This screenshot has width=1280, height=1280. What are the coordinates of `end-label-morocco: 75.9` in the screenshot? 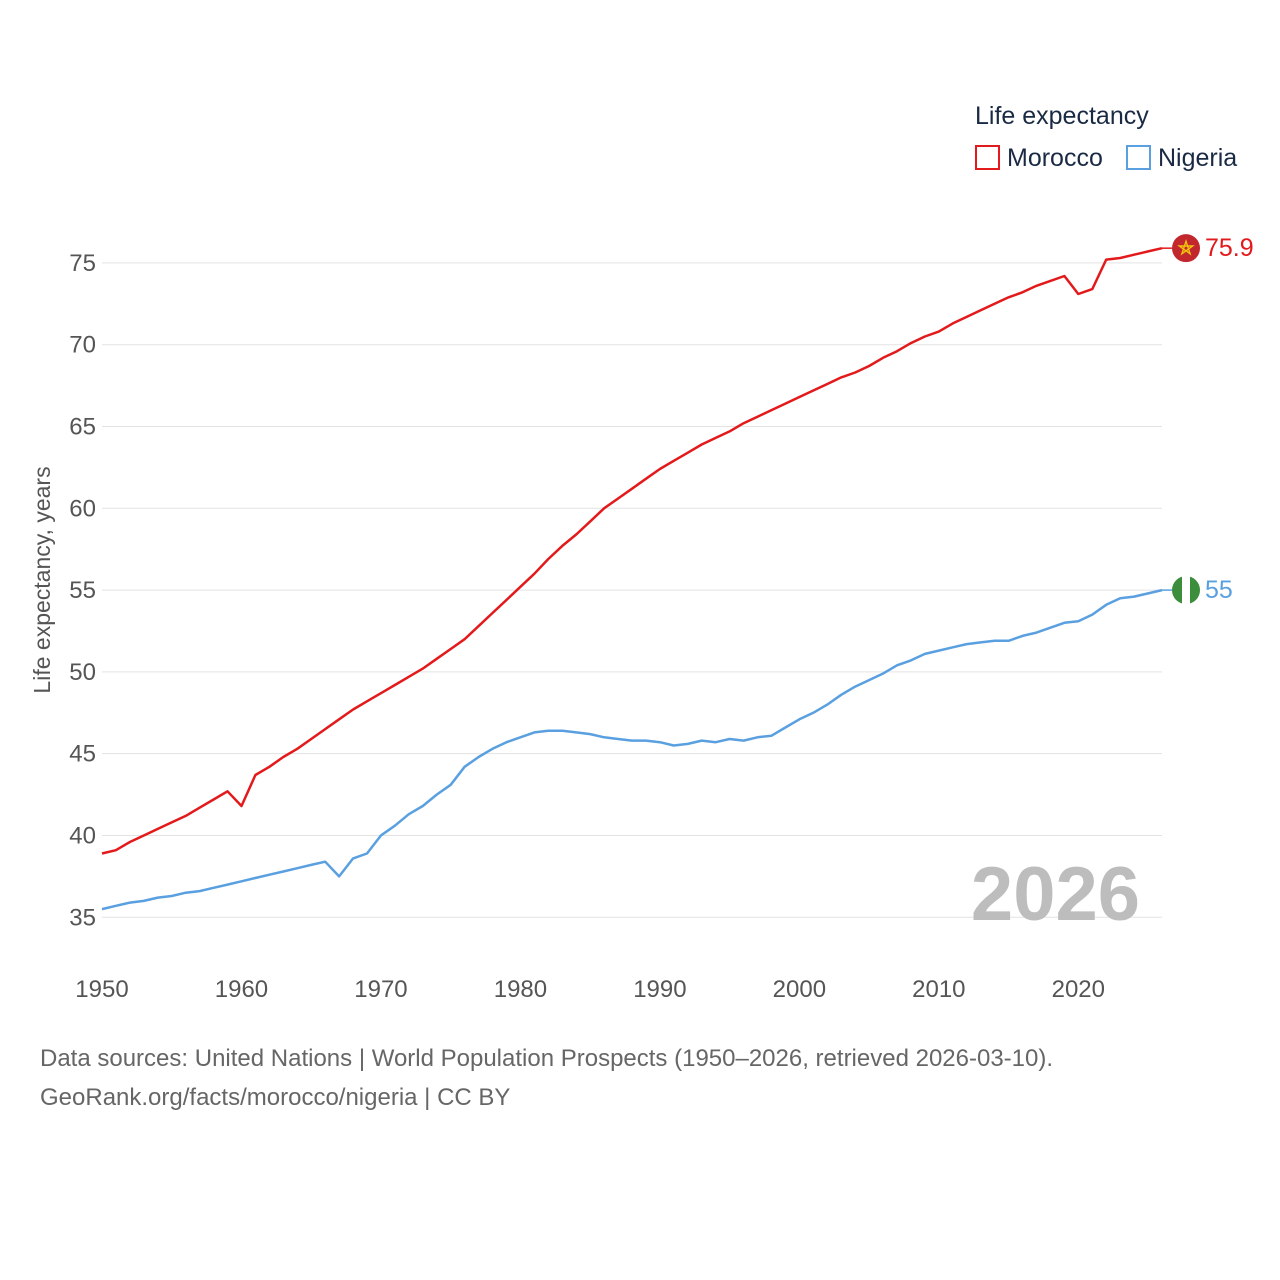 It's located at (1229, 248).